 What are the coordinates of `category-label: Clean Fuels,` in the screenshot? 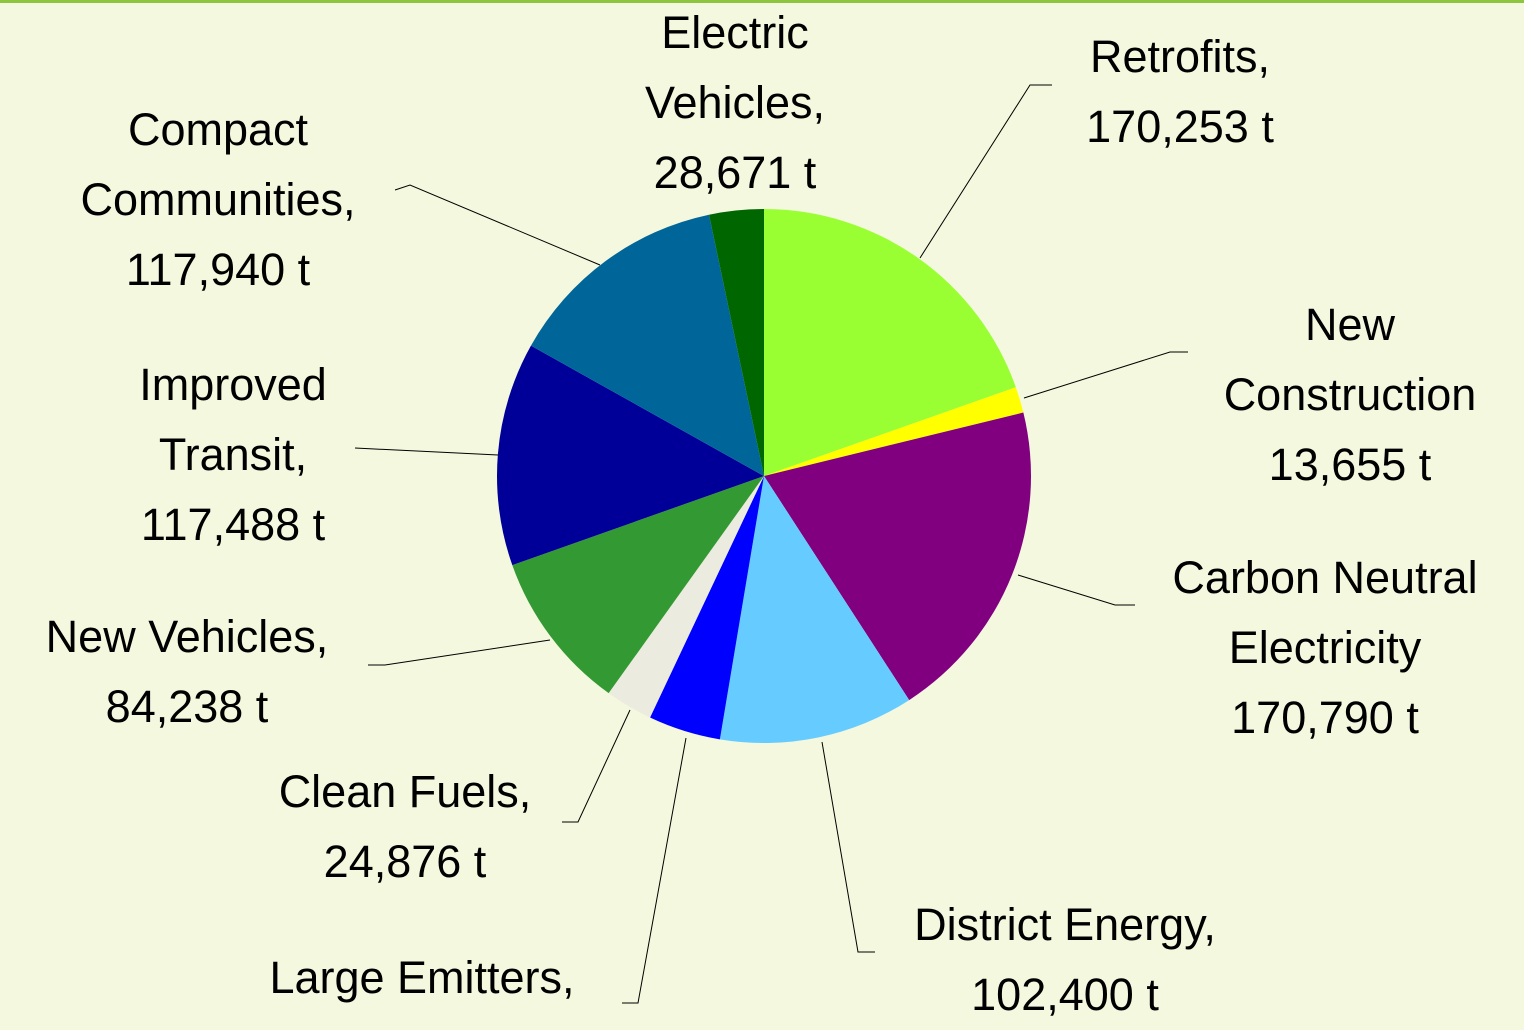 It's located at (405, 791).